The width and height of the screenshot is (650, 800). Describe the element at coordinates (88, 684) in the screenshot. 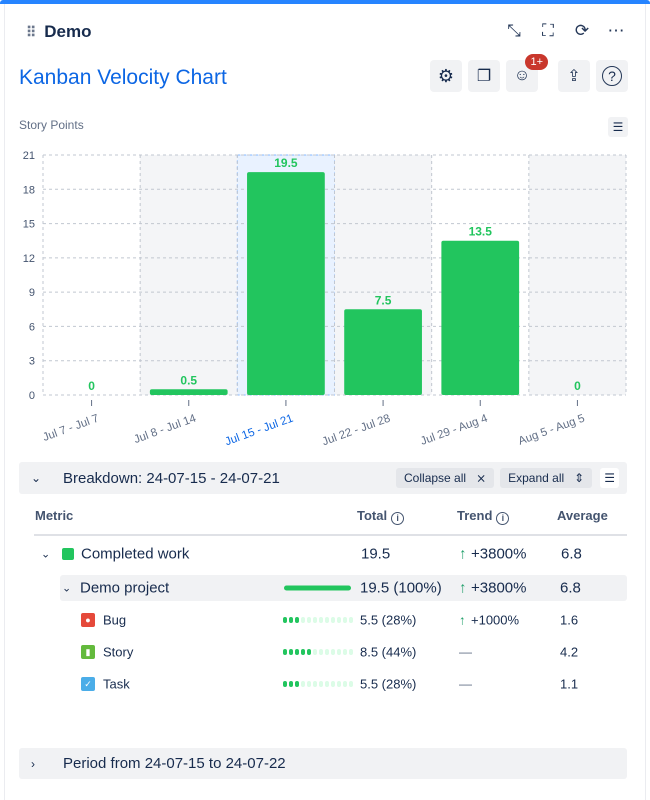

I see `task-icon: ✓` at that location.